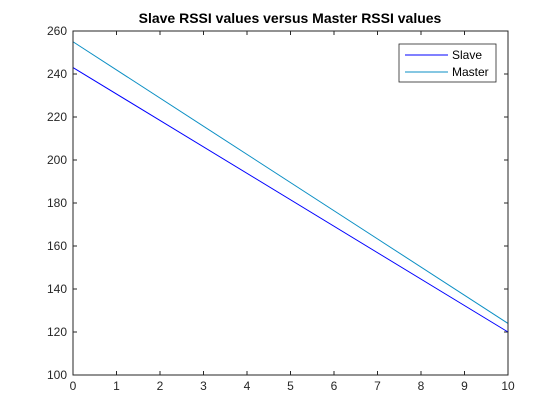 The image size is (560, 420). I want to click on x-tick-label: 9, so click(464, 386).